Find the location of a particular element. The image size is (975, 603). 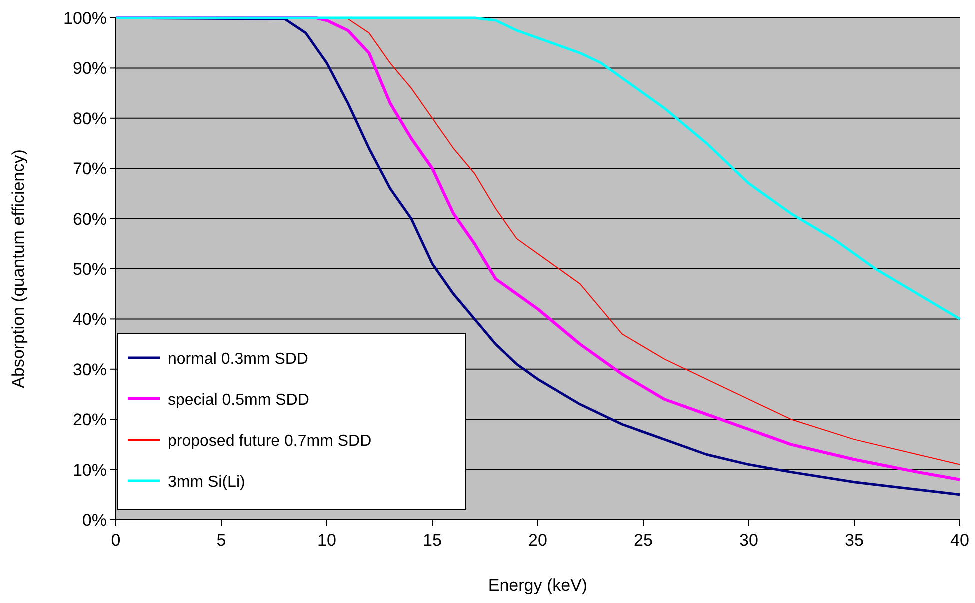

y-tick-label: 40% is located at coordinates (89, 320).